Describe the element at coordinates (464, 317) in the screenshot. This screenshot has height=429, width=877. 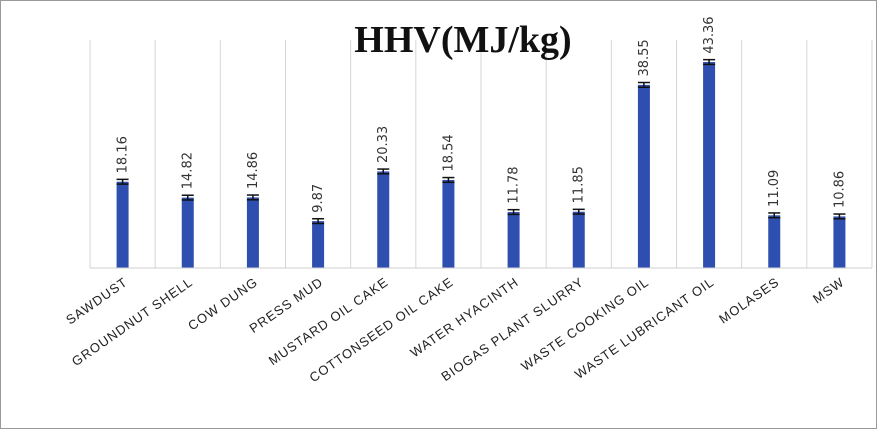
I see `category-label: WATER HYACINTH` at that location.